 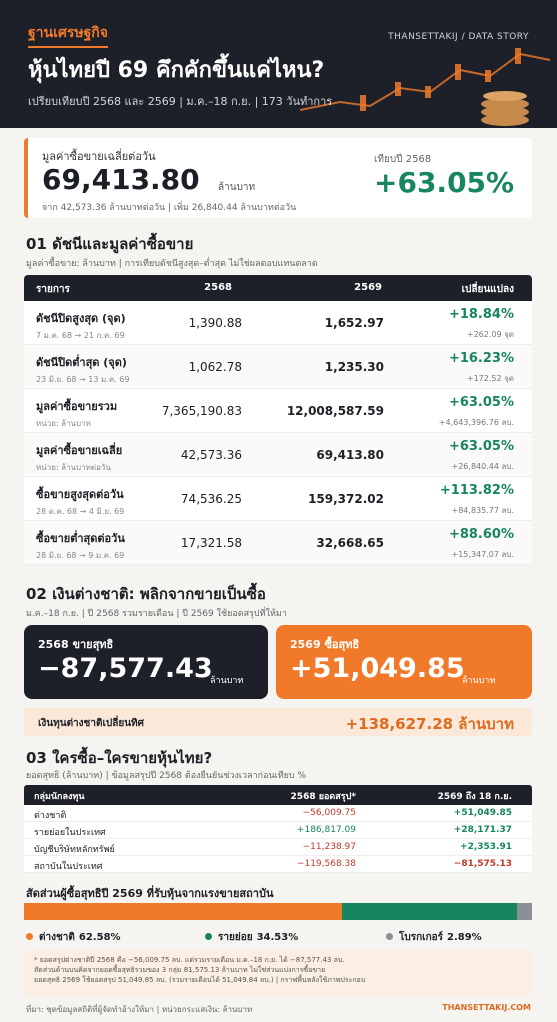 What do you see at coordinates (83, 379) in the screenshot?
I see `row-date: 23 มิ.ย. 68 → 13 ม.ค. 69` at bounding box center [83, 379].